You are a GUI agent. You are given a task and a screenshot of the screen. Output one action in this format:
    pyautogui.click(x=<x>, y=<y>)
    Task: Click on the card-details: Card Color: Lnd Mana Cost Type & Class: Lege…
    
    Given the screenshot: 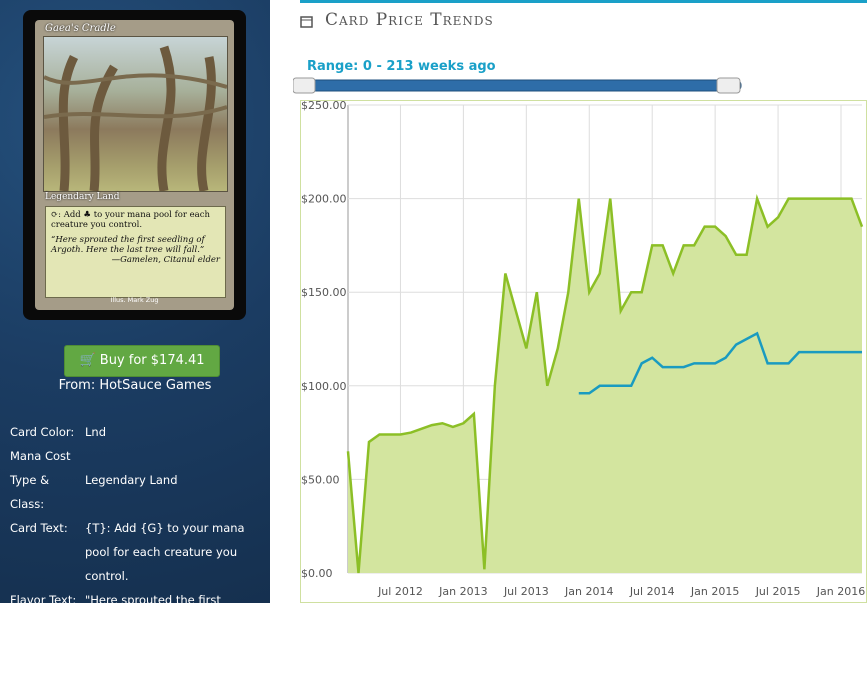 What is the action you would take?
    pyautogui.click(x=137, y=552)
    